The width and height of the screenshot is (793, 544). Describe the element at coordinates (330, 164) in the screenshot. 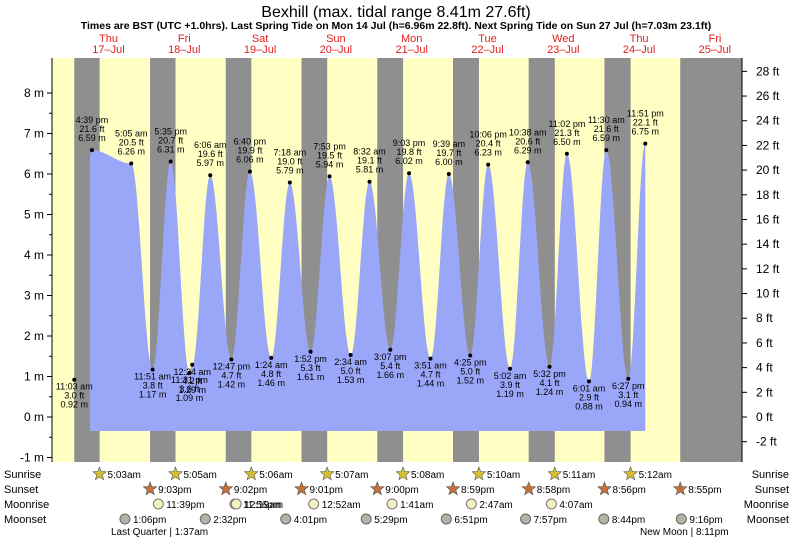

I see `tide-height-m: 5.94 m` at that location.